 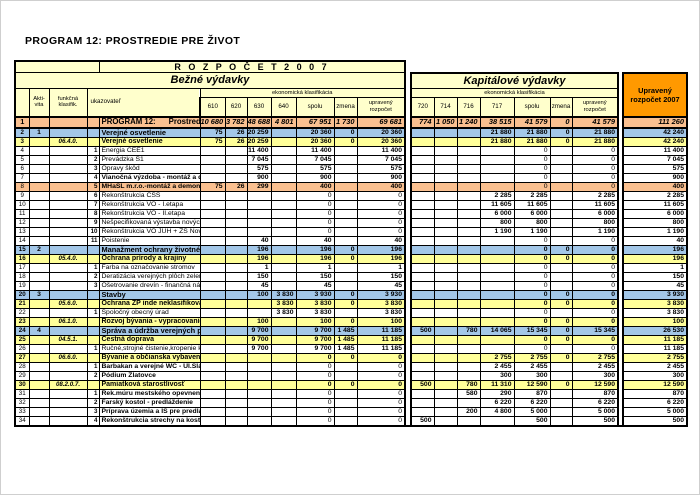 What do you see at coordinates (68, 258) in the screenshot?
I see `funkcna-cell: 05.4.0.` at bounding box center [68, 258].